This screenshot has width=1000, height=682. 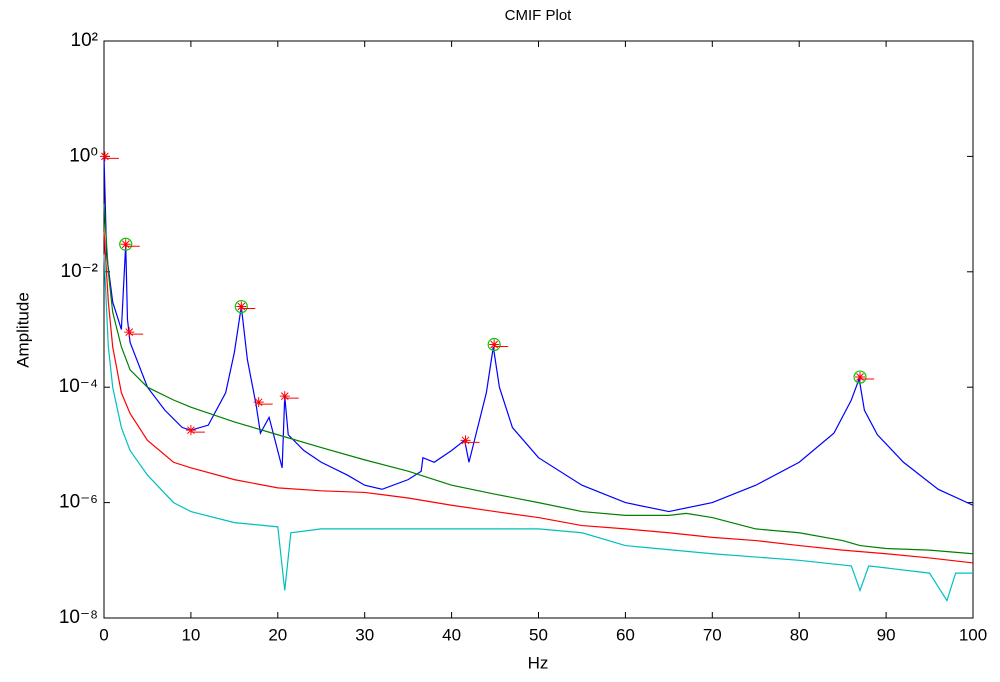 I want to click on x-tick-label: 80, so click(x=799, y=634).